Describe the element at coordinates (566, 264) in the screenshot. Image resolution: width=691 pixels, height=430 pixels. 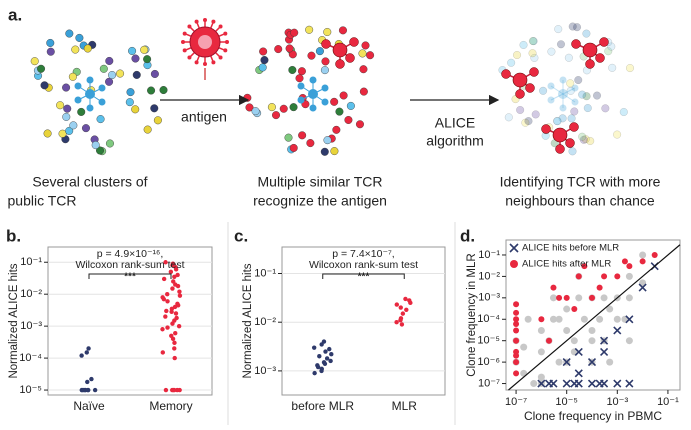
I see `legend-label: ALICE hits after MLR` at that location.